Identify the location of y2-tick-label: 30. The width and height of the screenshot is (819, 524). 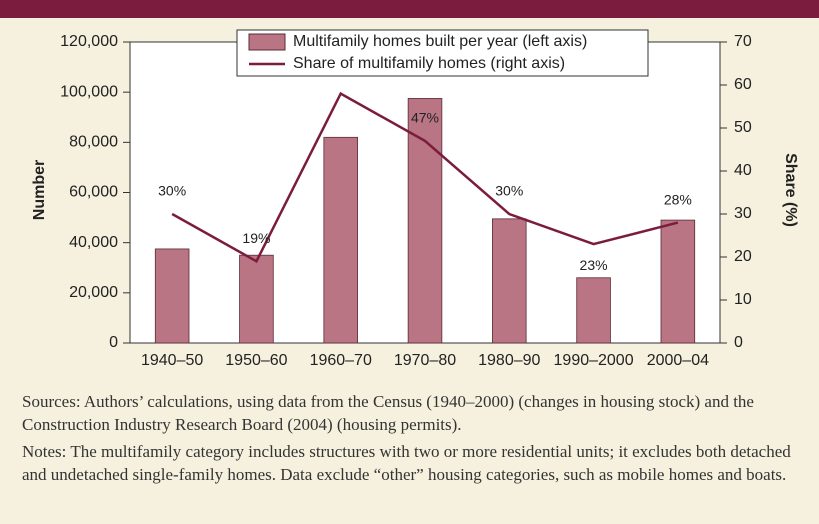
(743, 213).